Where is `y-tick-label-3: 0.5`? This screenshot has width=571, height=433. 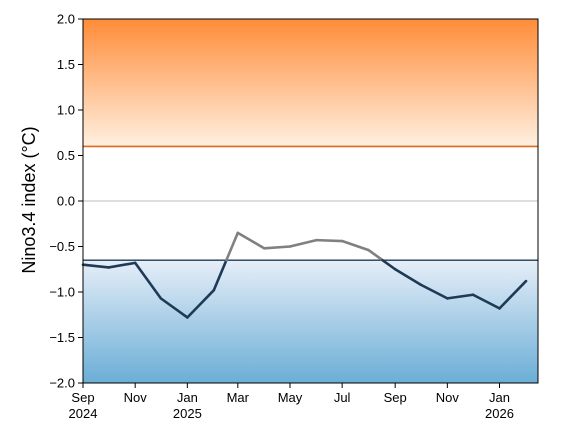
y-tick-label-3: 0.5 is located at coordinates (66, 155).